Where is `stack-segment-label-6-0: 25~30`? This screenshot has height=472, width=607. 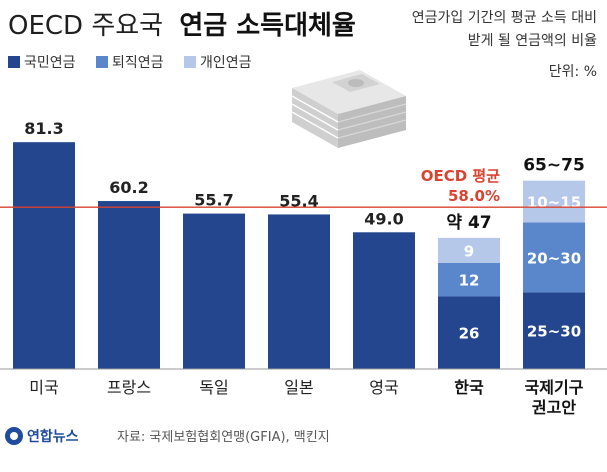 stack-segment-label-6-0: 25~30 is located at coordinates (554, 332).